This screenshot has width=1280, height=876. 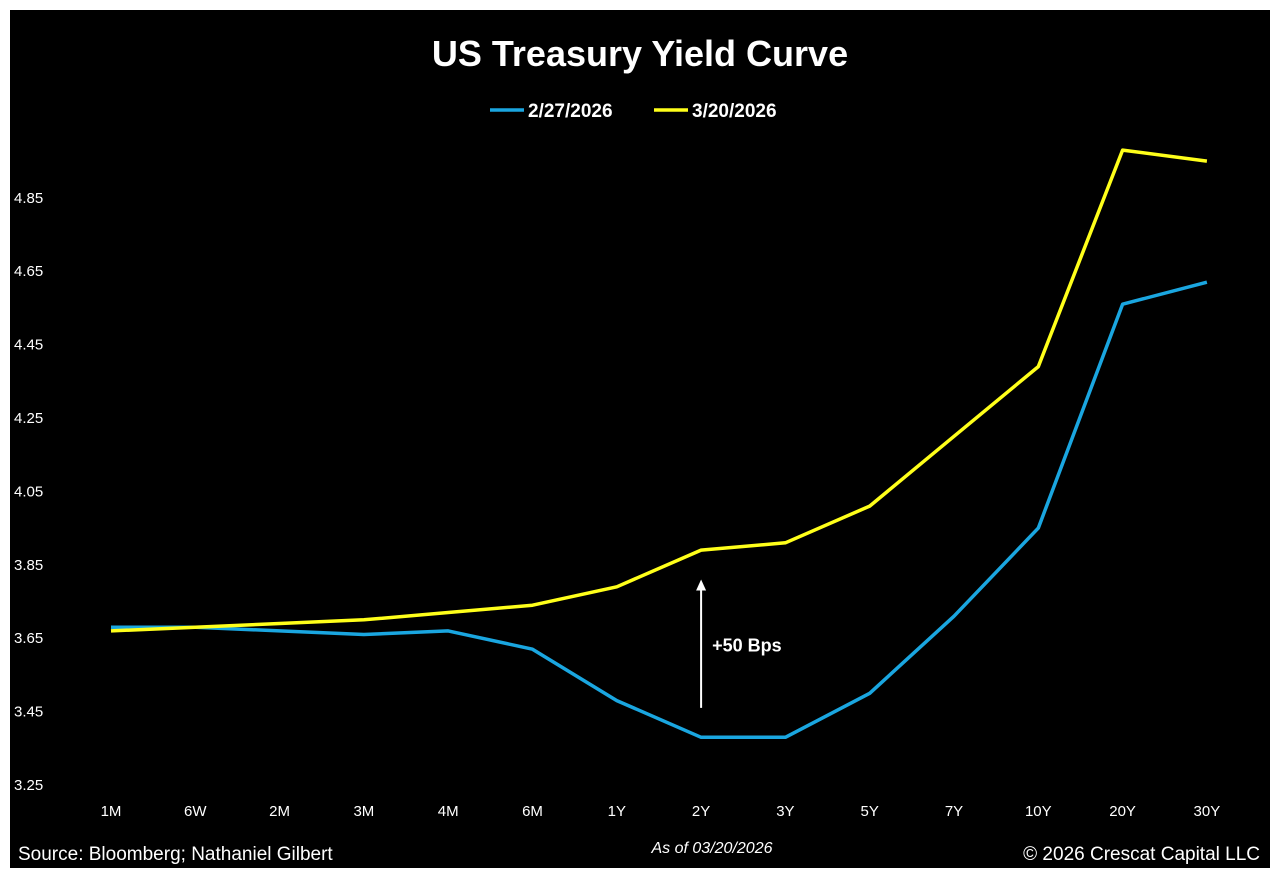 I want to click on copyright-note: © 2026 Crescat Capital LLC, so click(x=1141, y=854).